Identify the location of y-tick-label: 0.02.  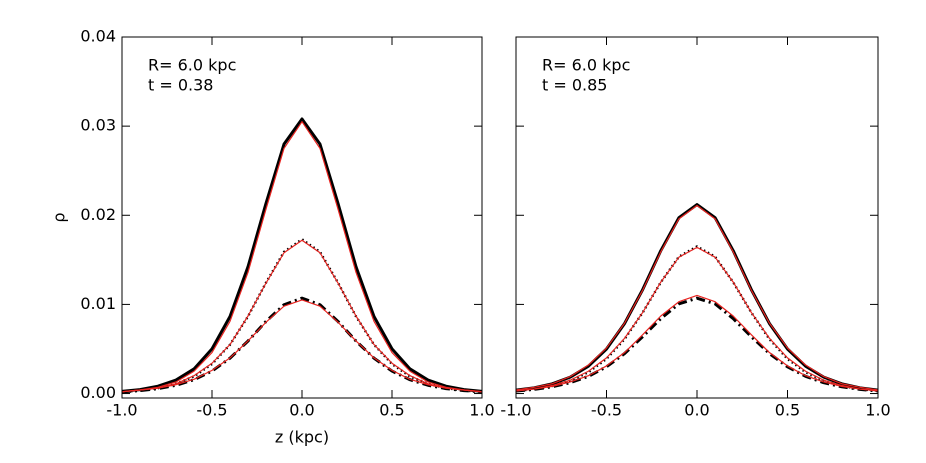
(98, 214).